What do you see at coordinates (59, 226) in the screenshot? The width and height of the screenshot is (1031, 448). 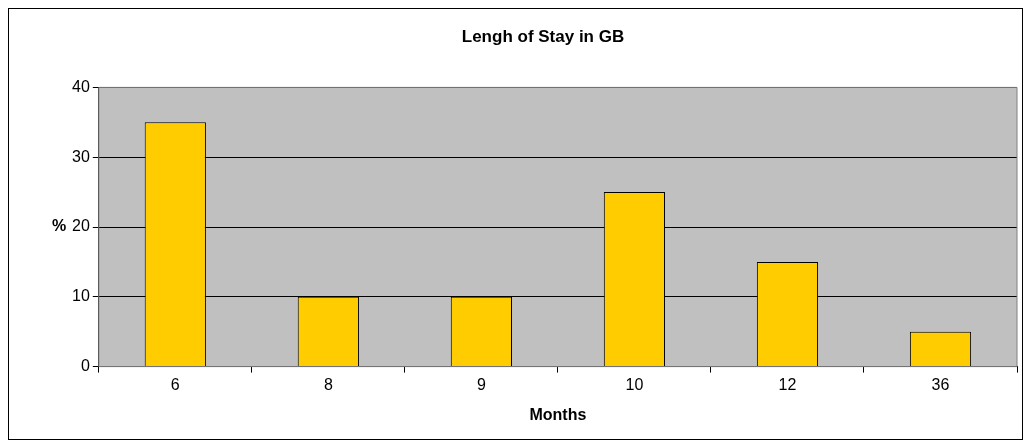 I see `y-axis-title: %` at bounding box center [59, 226].